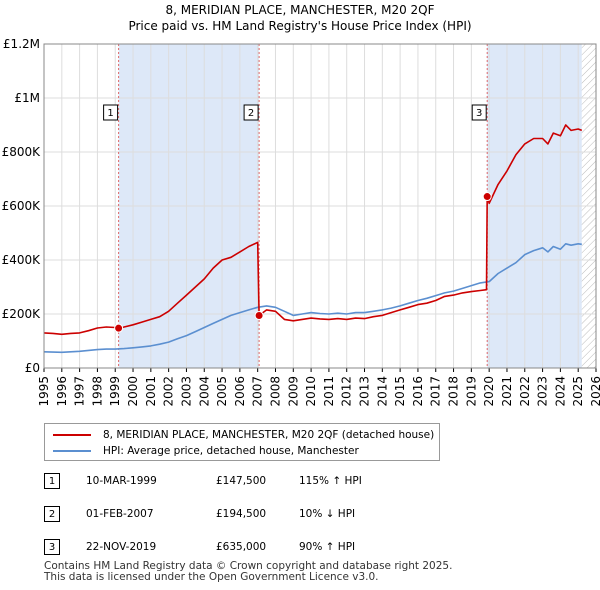 The image size is (600, 590). What do you see at coordinates (80, 391) in the screenshot?
I see `x-tick-label: 1997` at bounding box center [80, 391].